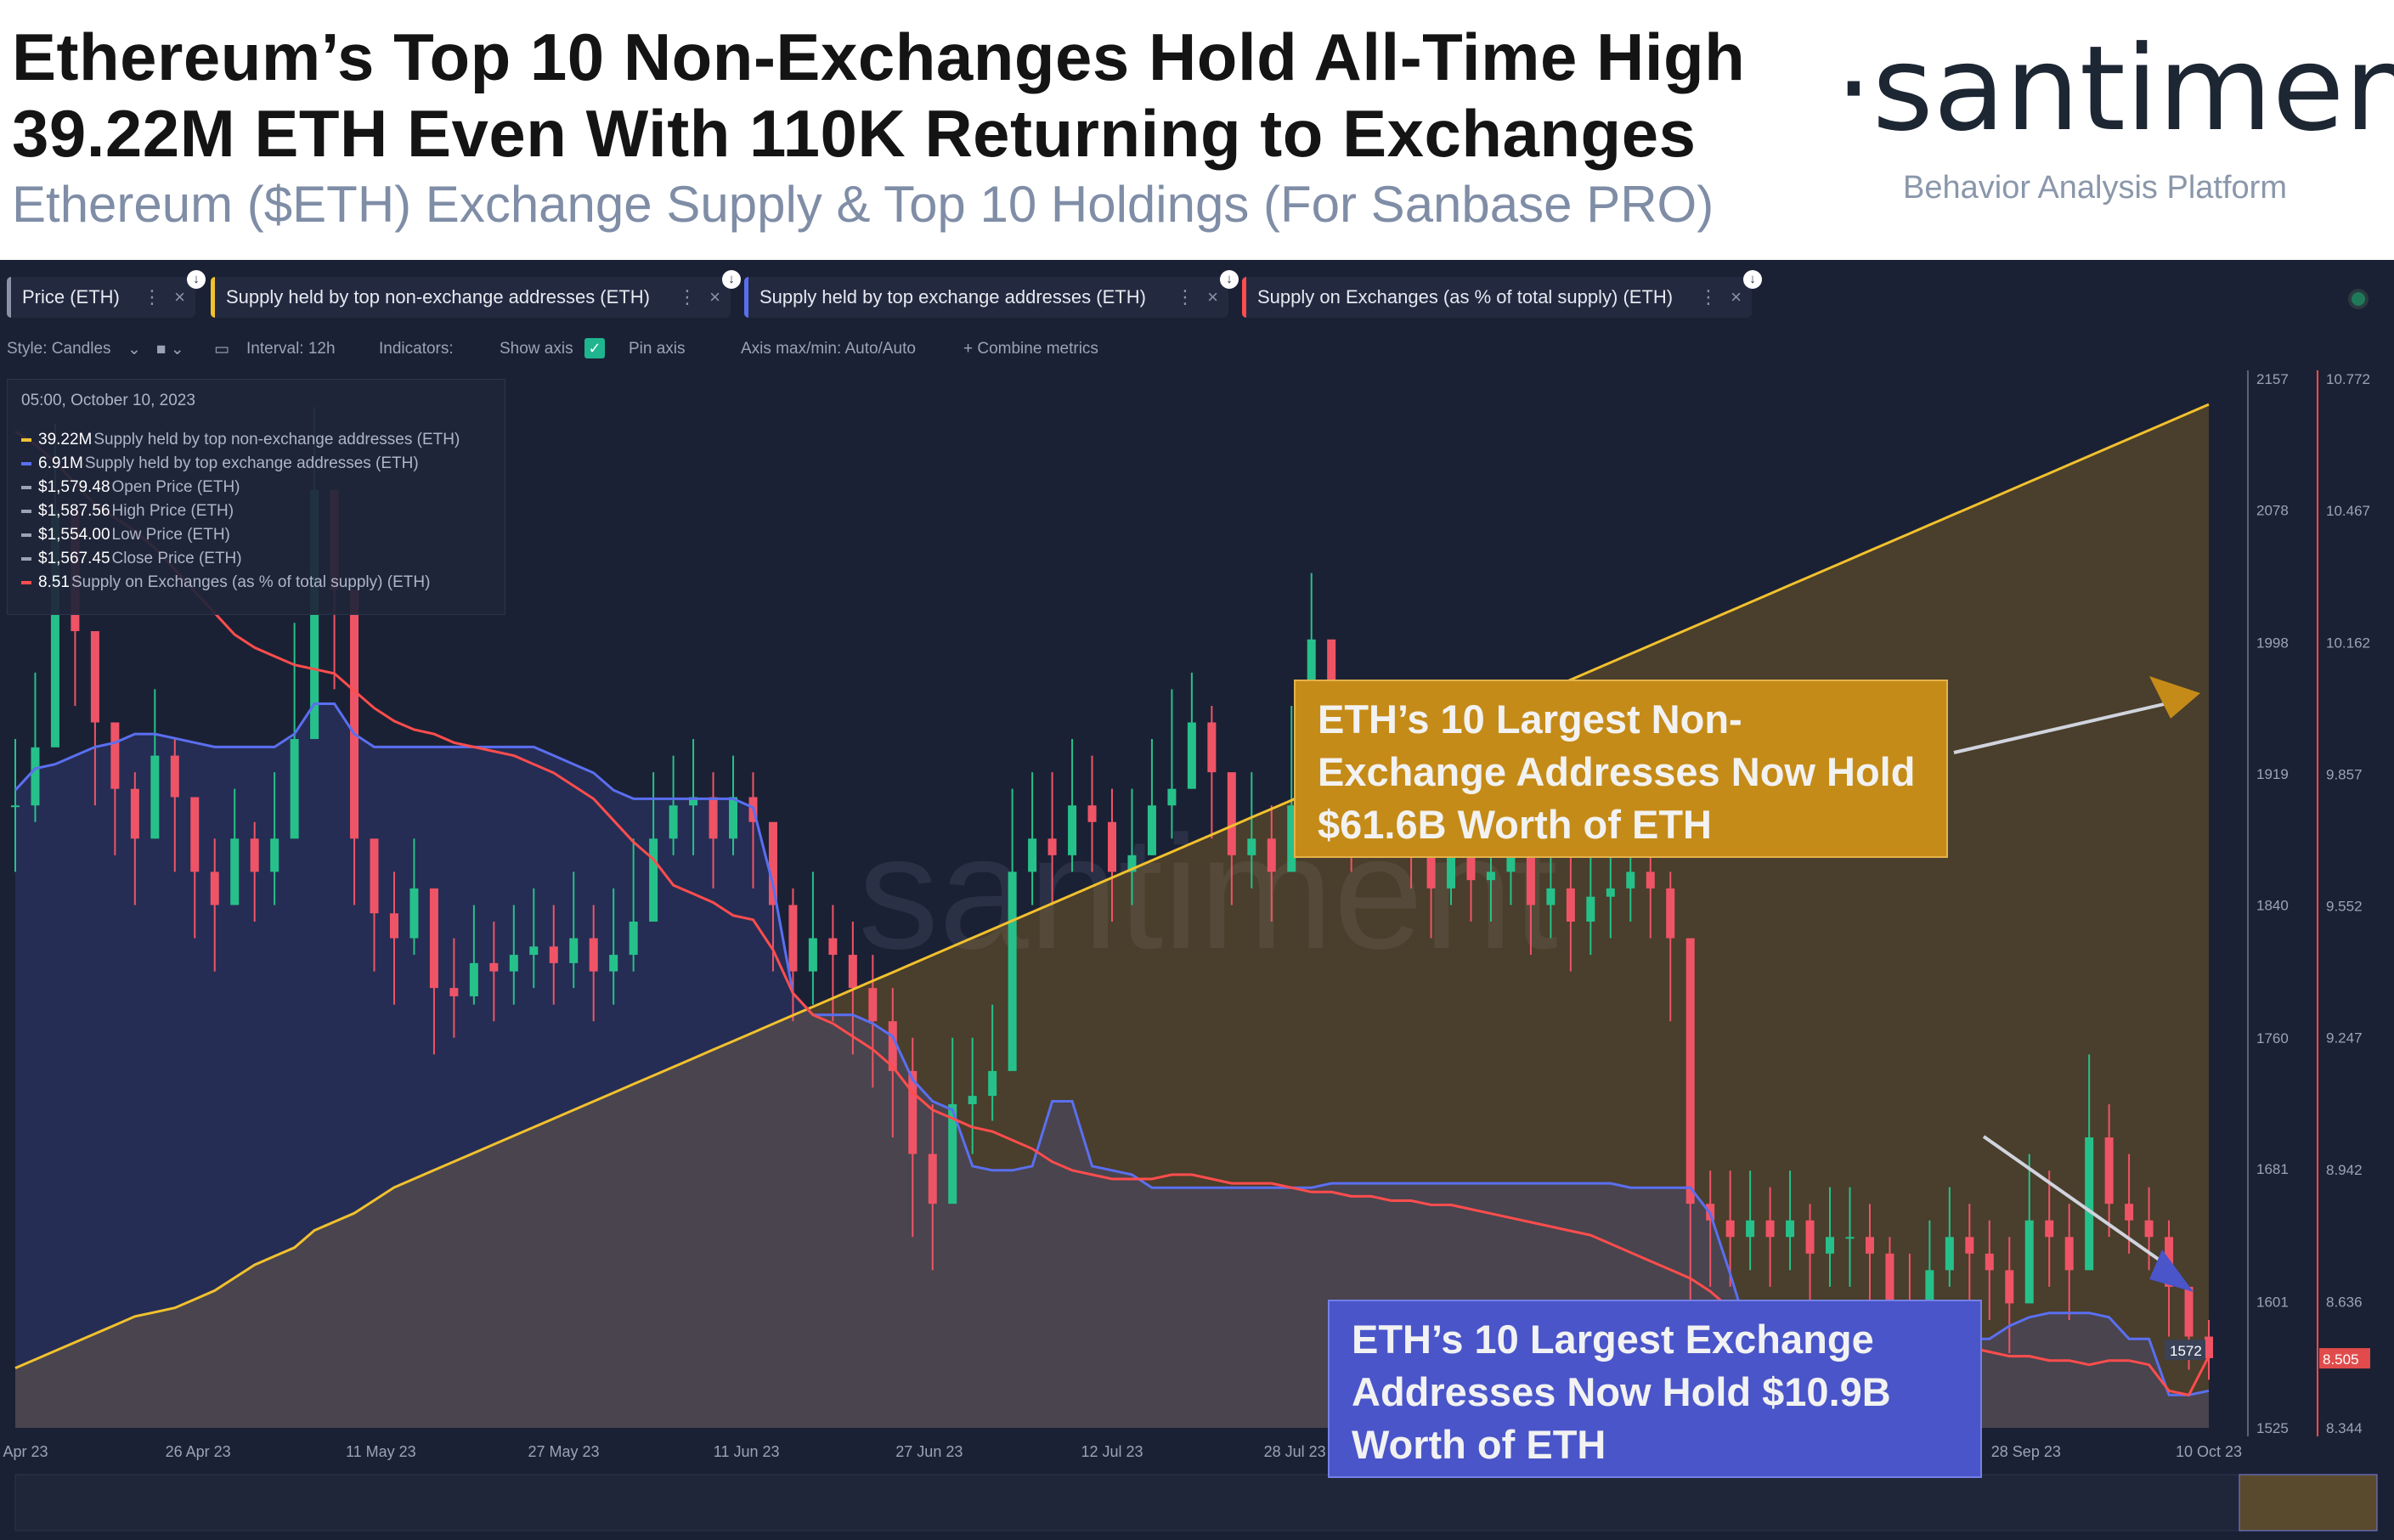  What do you see at coordinates (291, 349) in the screenshot?
I see `interval-selector: Interval: 12h` at bounding box center [291, 349].